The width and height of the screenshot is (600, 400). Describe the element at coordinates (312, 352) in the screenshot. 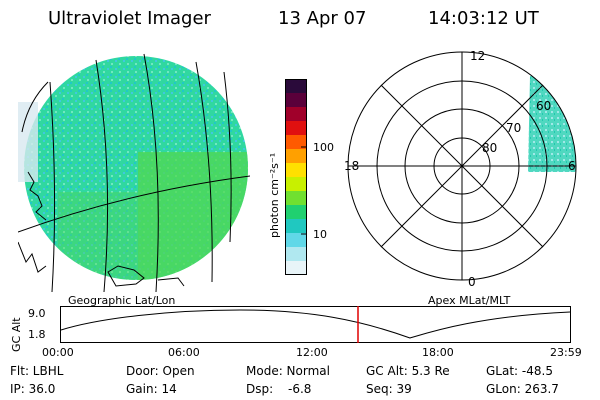

I see `time-tick-1200: 12:00` at that location.